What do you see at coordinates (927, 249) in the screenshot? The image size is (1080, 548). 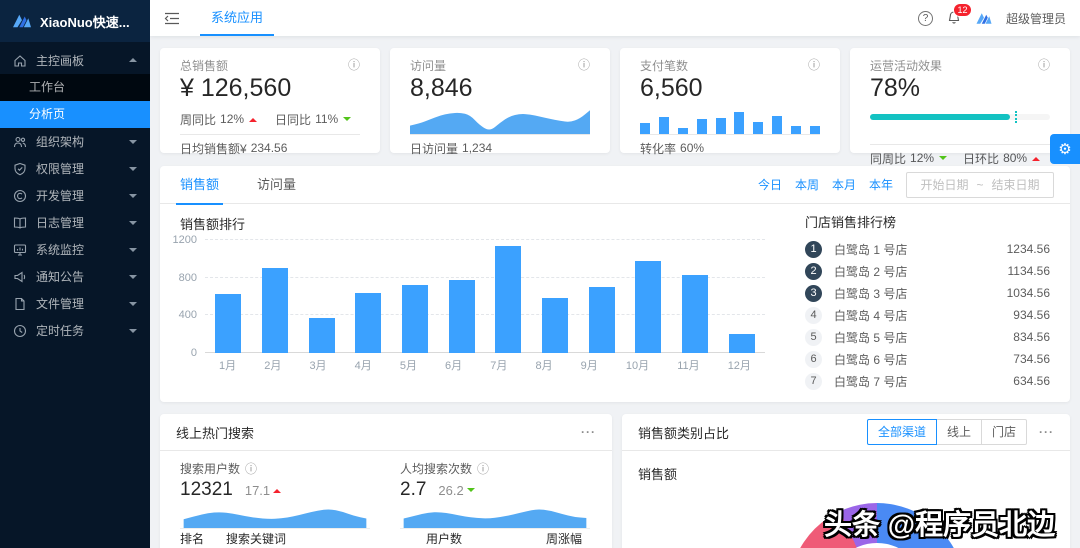 I see `list-item: 1 白鹭岛 1 号店 1234.56` at bounding box center [927, 249].